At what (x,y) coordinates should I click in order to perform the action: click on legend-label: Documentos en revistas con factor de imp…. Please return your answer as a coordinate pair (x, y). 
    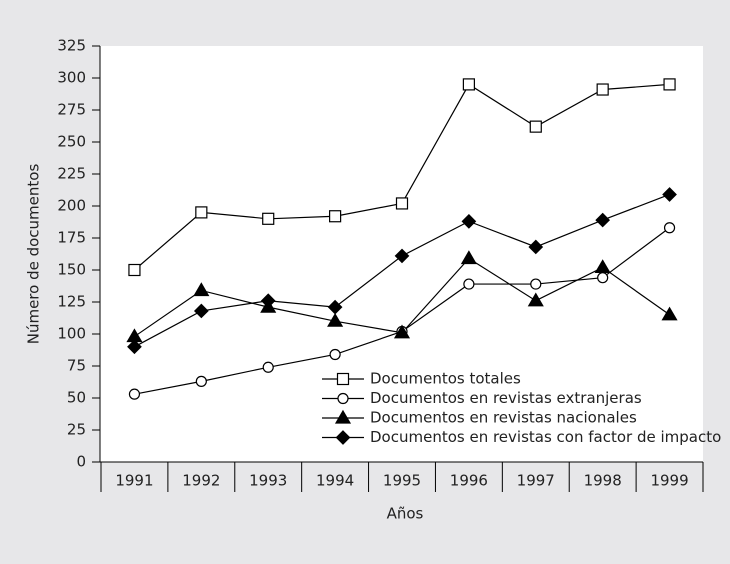
    Looking at the image, I should click on (545, 437).